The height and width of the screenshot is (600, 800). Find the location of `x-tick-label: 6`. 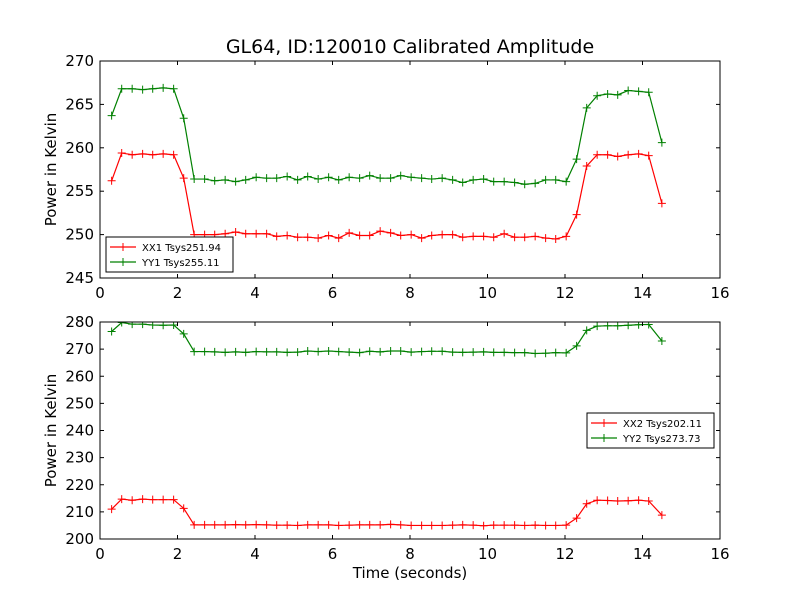

x-tick-label: 6 is located at coordinates (333, 293).